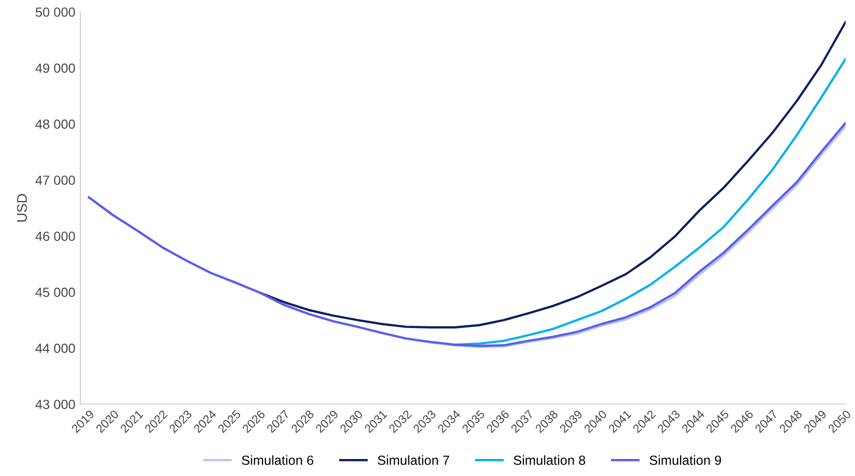 The image size is (855, 476). I want to click on y-tick-label: 43 000, so click(55, 405).